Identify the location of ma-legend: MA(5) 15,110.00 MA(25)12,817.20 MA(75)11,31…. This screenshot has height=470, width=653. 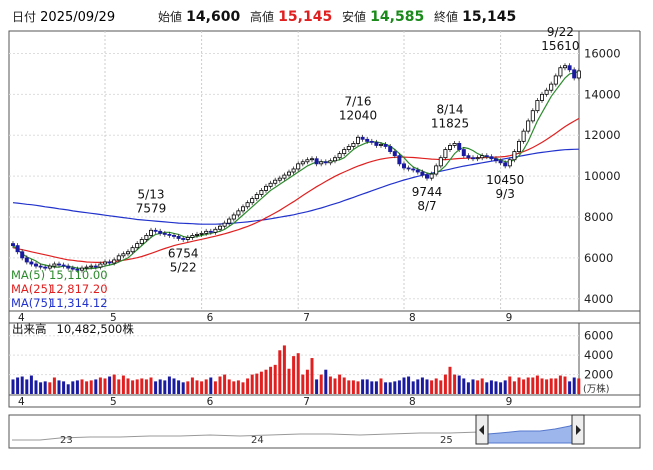
(59, 289).